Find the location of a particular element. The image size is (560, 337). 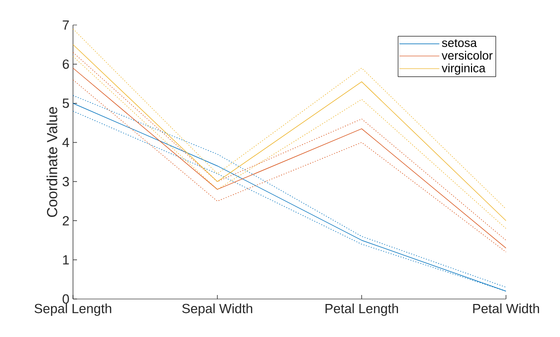

y-tick-label: 7 is located at coordinates (65, 25).